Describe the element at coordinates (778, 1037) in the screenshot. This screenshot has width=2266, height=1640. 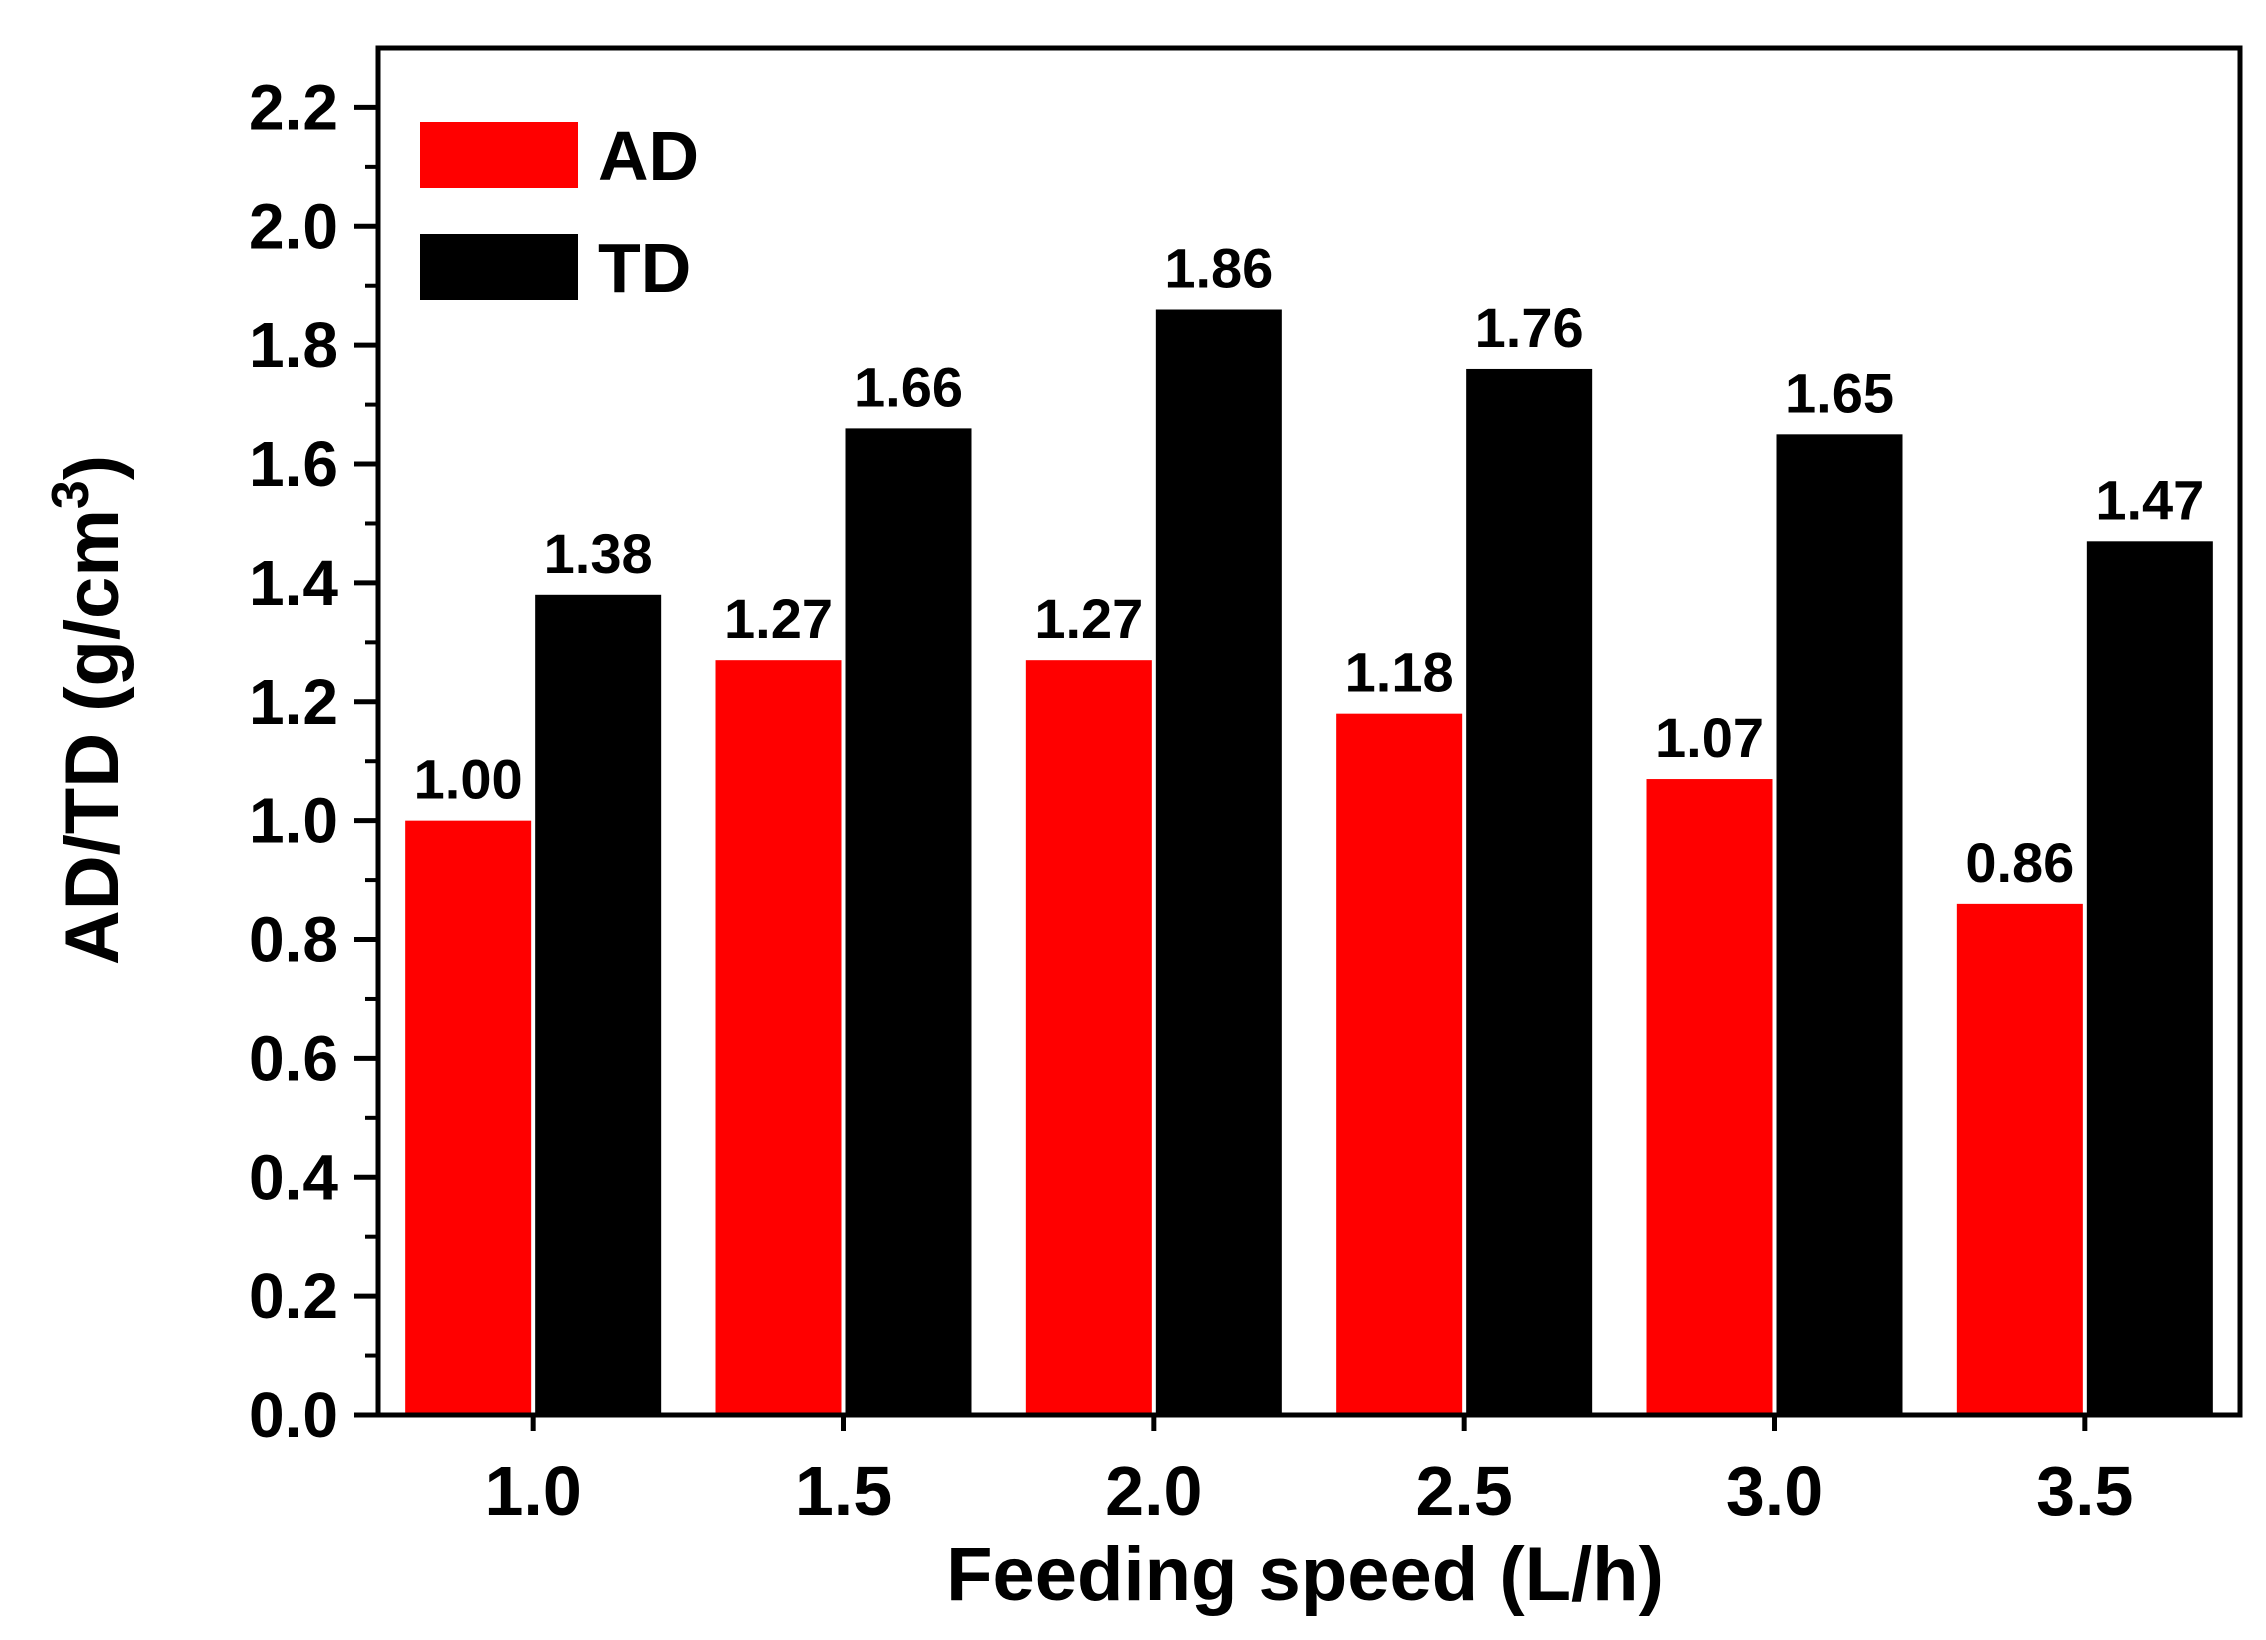
I see `bar-ad-1.5` at that location.